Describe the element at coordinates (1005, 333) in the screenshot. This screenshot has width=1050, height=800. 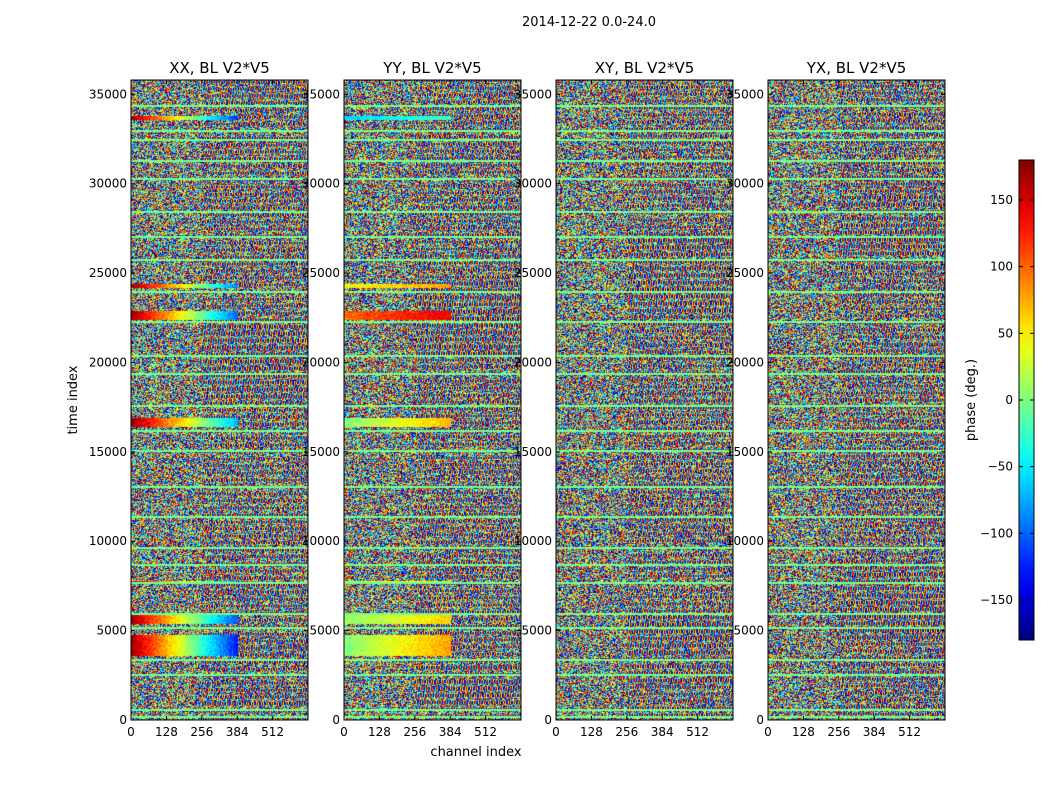
I see `colorbar-tick-label: 50` at that location.